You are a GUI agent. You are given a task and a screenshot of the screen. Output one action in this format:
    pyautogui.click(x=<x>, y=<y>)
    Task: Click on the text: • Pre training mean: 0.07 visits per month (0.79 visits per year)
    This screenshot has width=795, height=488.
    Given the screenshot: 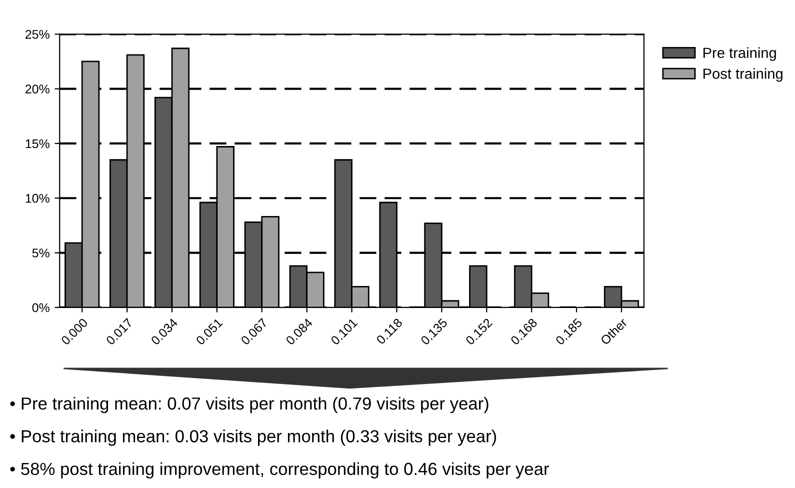 What is the action you would take?
    pyautogui.click(x=249, y=405)
    